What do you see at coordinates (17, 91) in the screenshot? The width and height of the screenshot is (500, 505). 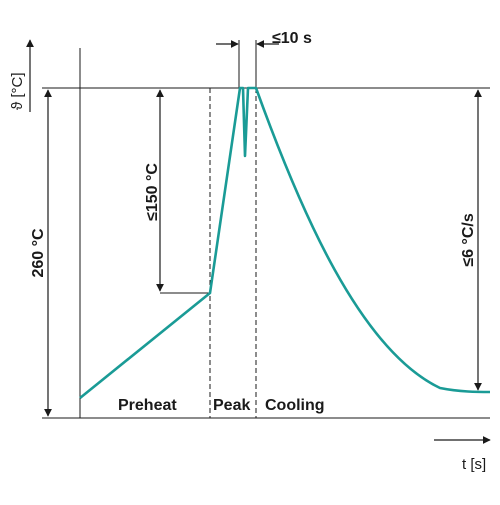 I see `y-axis-label: ϑ [°C]` at bounding box center [17, 91].